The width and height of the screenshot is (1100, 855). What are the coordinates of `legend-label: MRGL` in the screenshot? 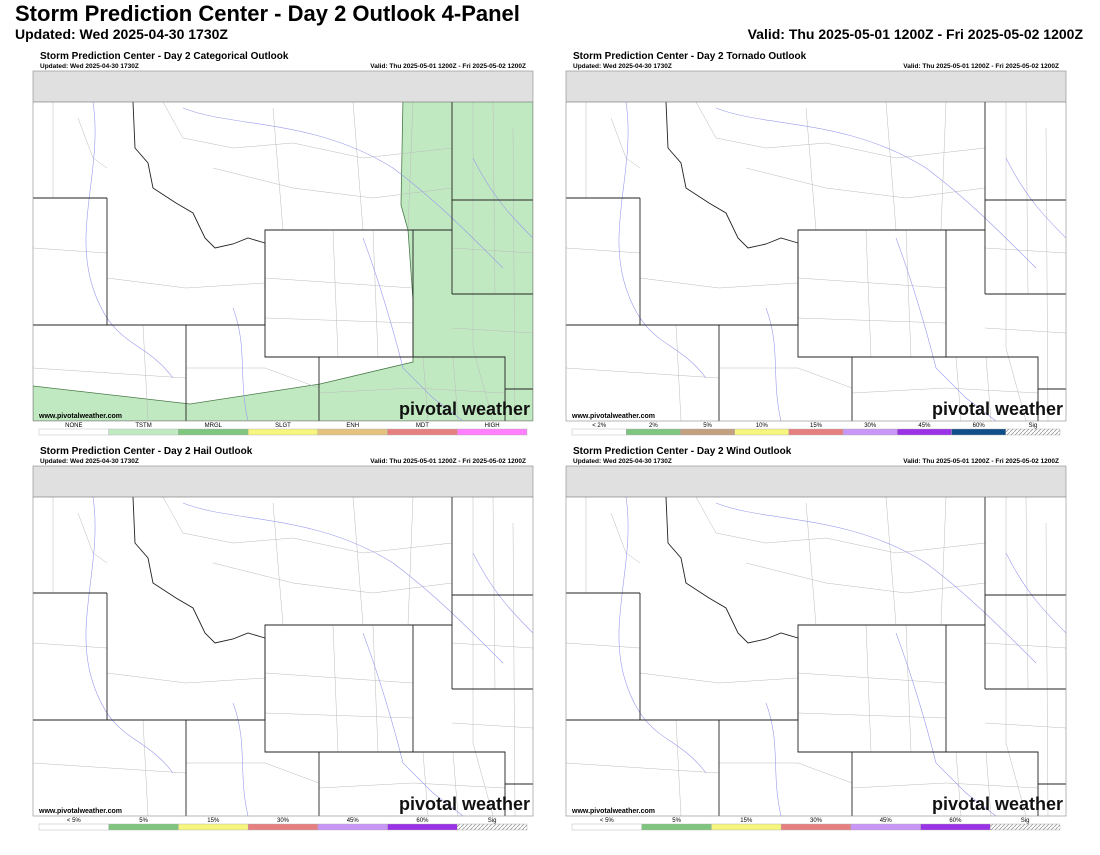 It's located at (214, 426).